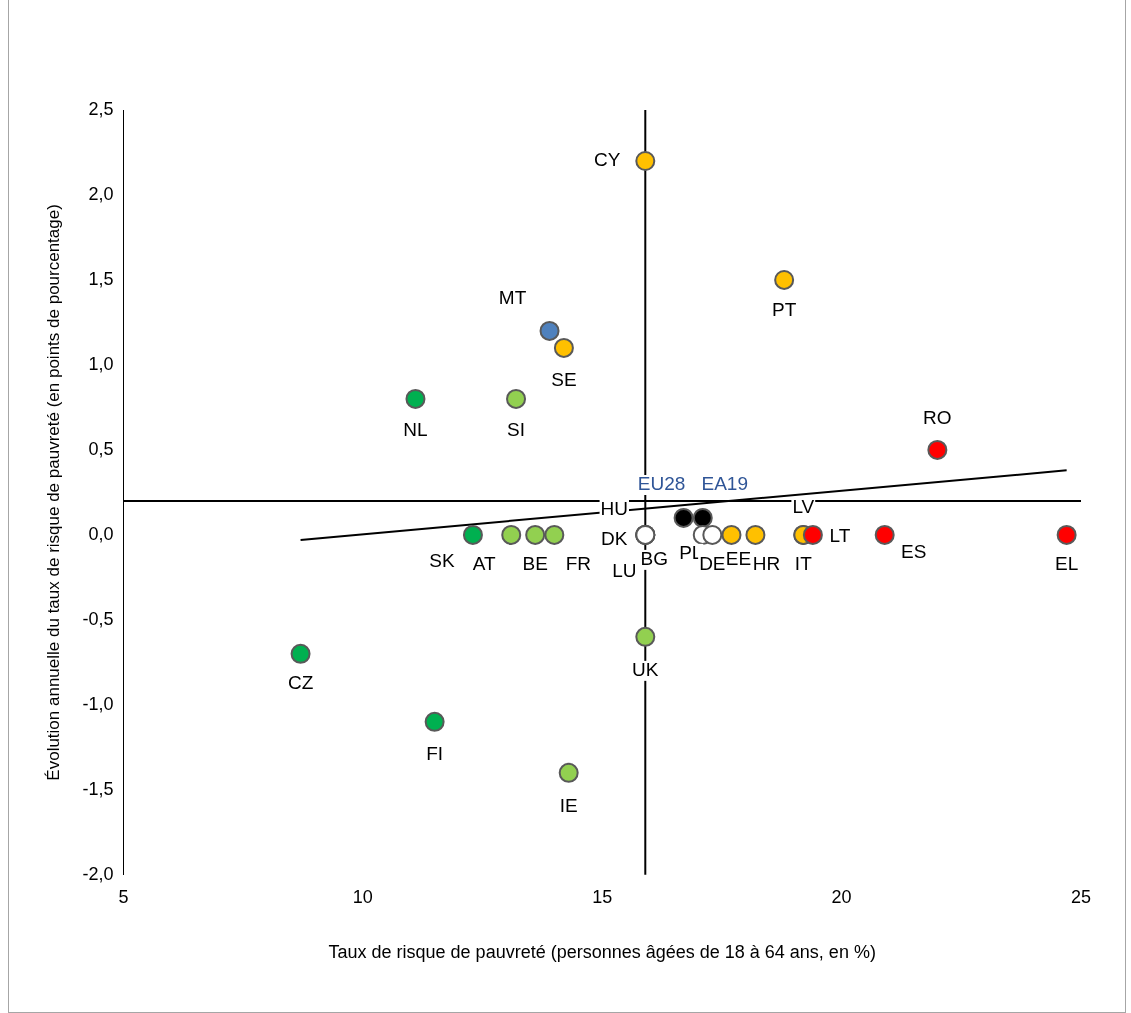 The image size is (1131, 1013). What do you see at coordinates (512, 298) in the screenshot?
I see `annotation: MT` at bounding box center [512, 298].